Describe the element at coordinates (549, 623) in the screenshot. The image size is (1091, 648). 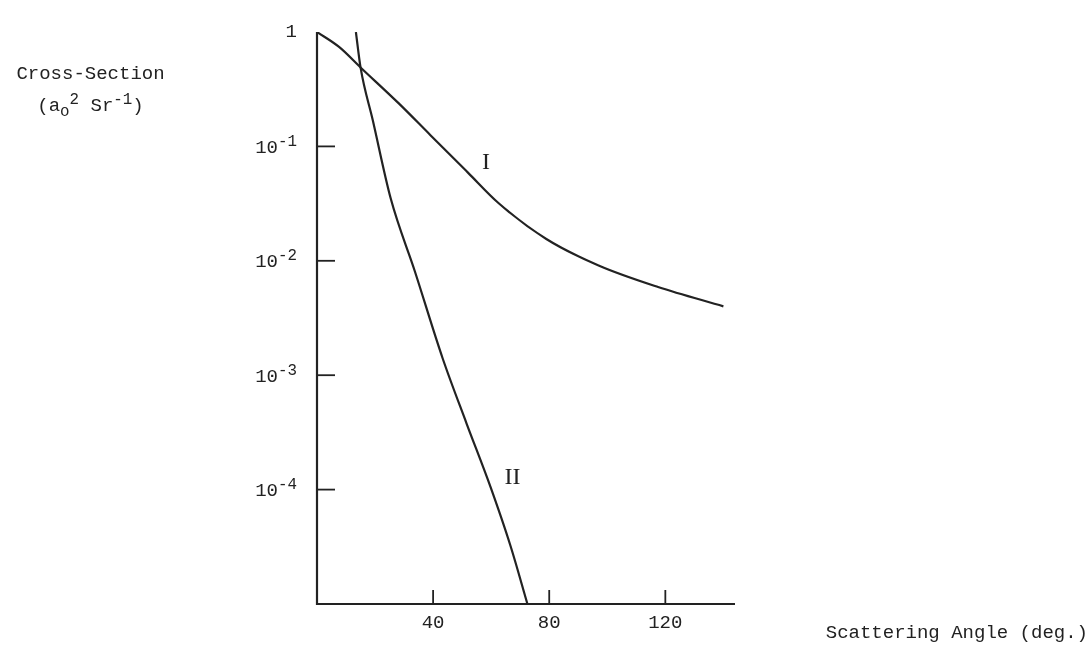
I see `x-tick-label: 80` at that location.